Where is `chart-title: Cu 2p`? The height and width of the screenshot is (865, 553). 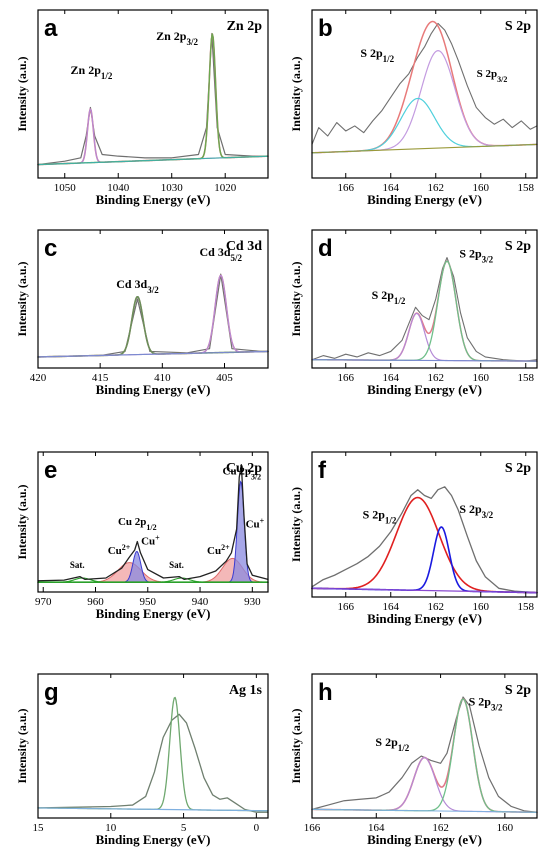 chart-title: Cu 2p is located at coordinates (244, 468).